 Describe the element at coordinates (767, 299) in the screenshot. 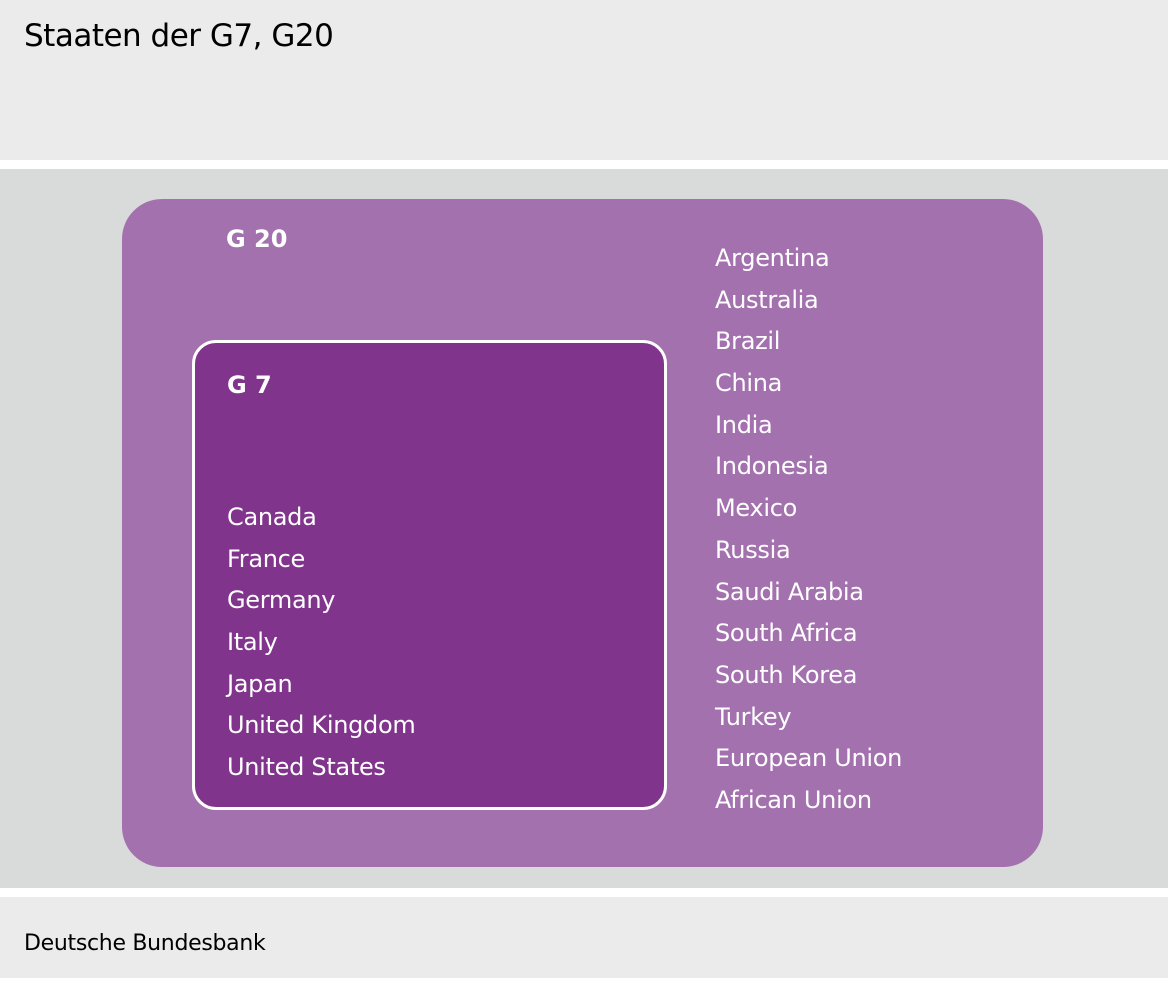

I see `member-item: Australia` at that location.